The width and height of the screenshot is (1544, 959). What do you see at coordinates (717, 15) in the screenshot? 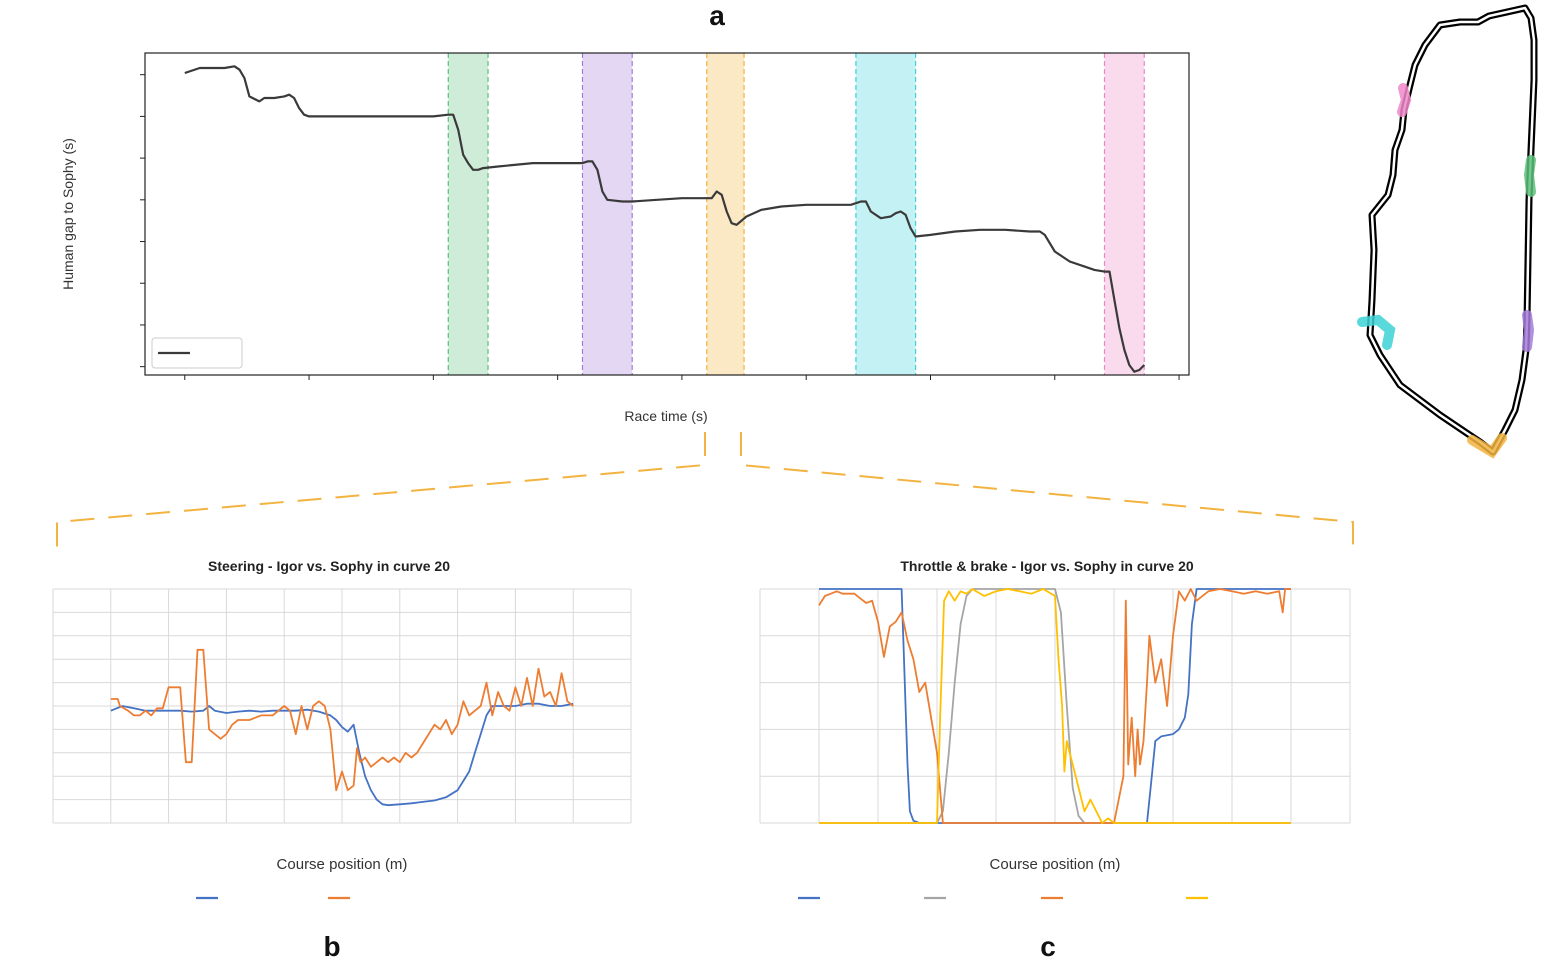
I see `panel-label-a: a` at bounding box center [717, 15].